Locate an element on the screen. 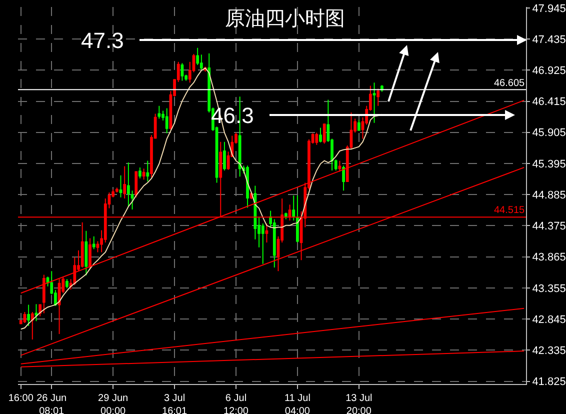 The height and width of the screenshot is (414, 566). x-tick-label: 11 Jul 04:00 is located at coordinates (297, 403).